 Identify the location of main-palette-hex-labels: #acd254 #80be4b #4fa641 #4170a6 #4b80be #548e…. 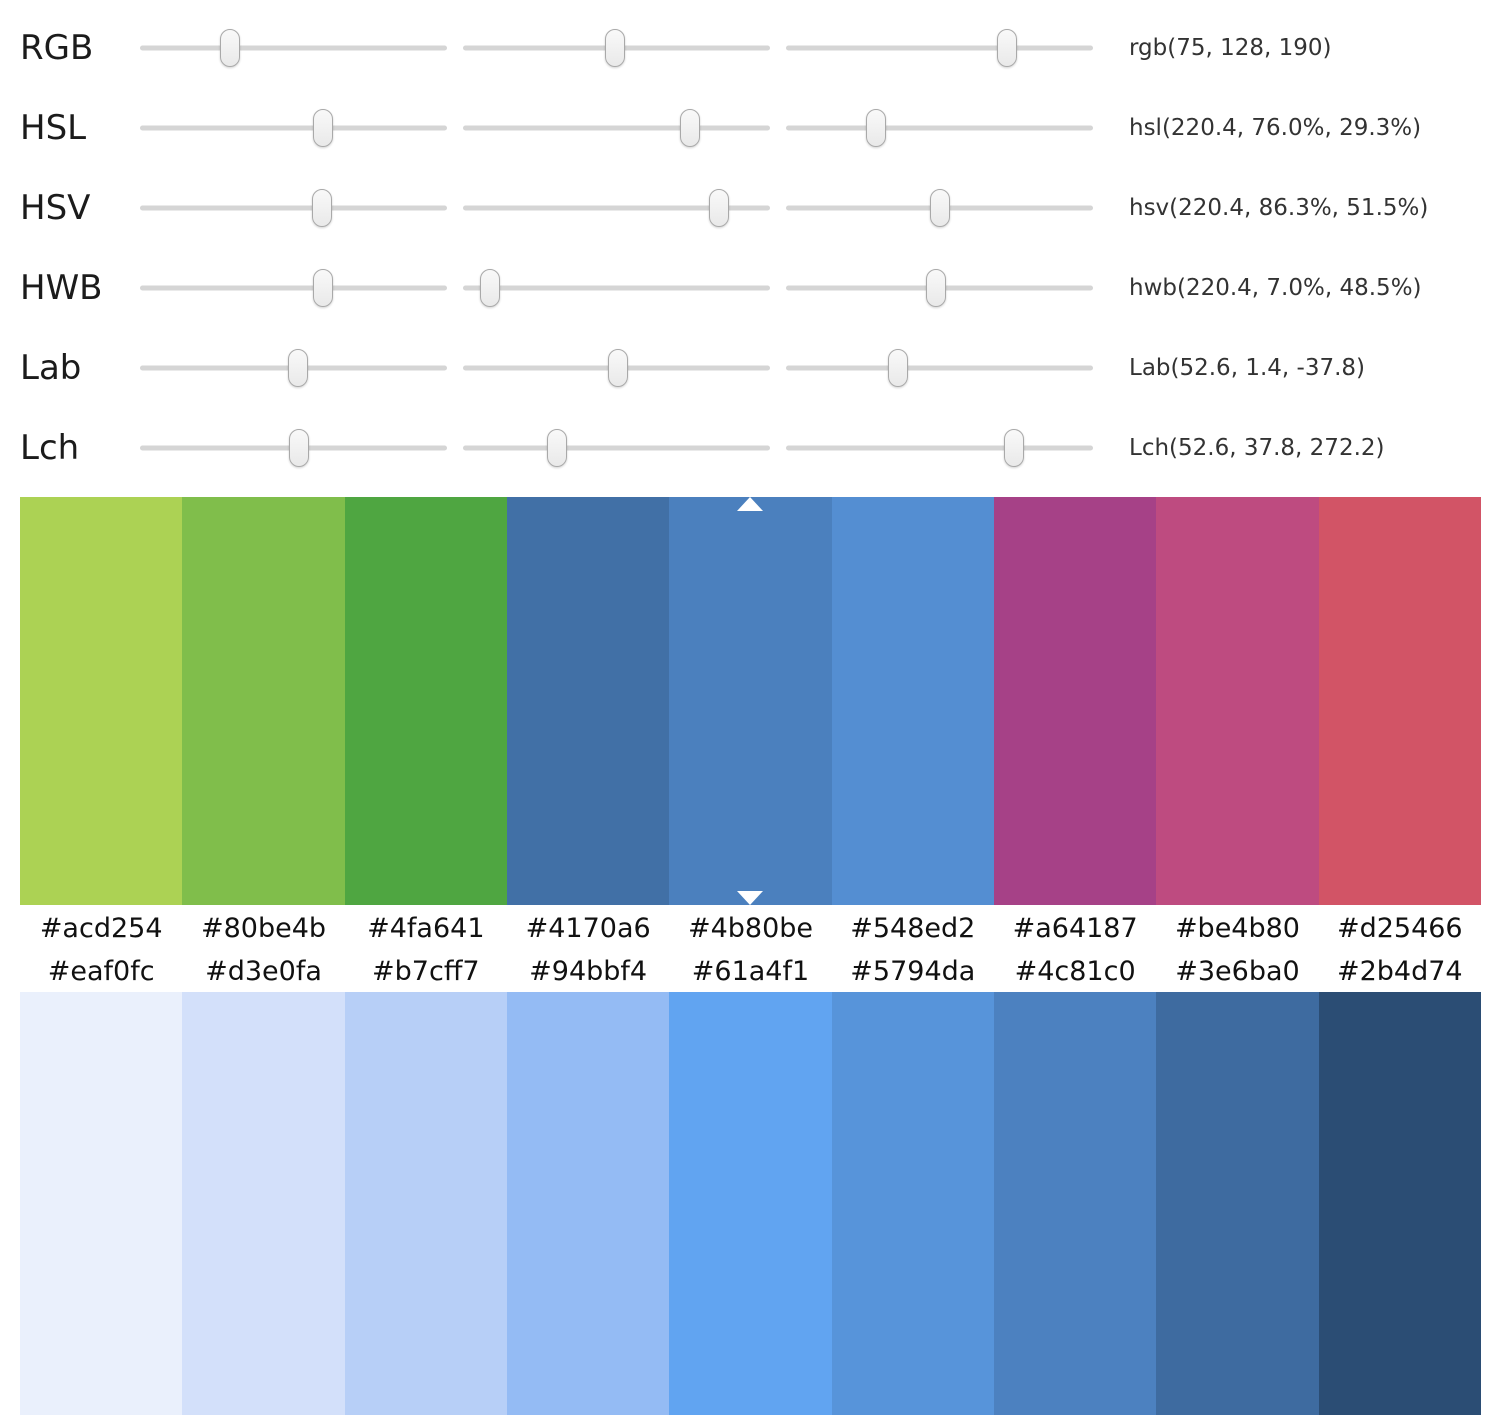
(750, 928).